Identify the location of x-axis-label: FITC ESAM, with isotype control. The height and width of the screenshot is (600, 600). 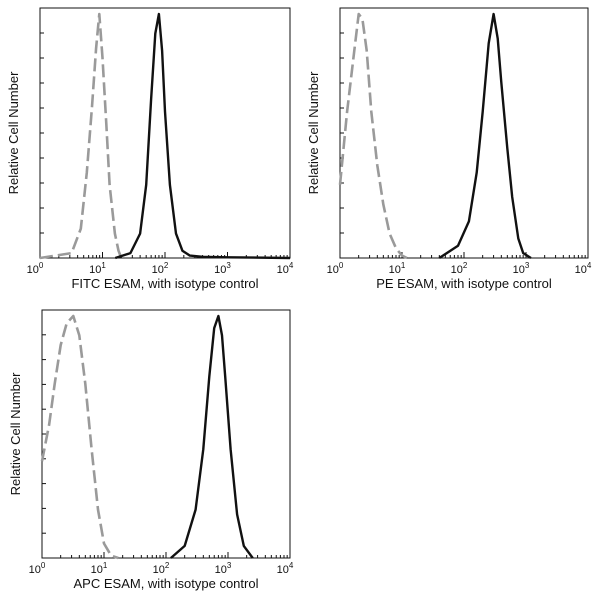
(164, 283).